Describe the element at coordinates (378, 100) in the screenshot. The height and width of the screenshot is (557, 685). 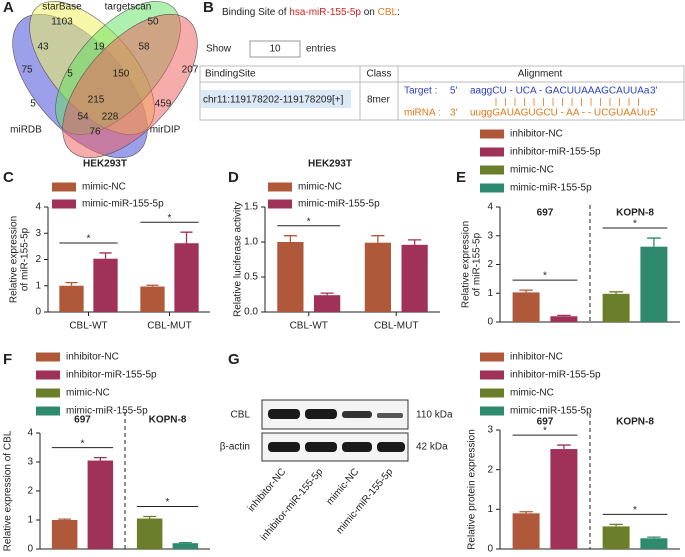
I see `site-class: 8mer` at that location.